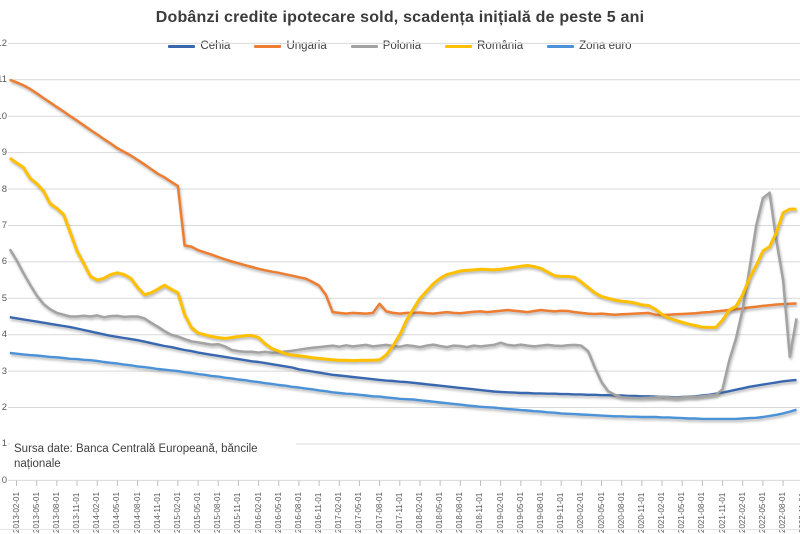 The image size is (800, 534). I want to click on x-axis-tick-label: 2017-05-01, so click(359, 512).